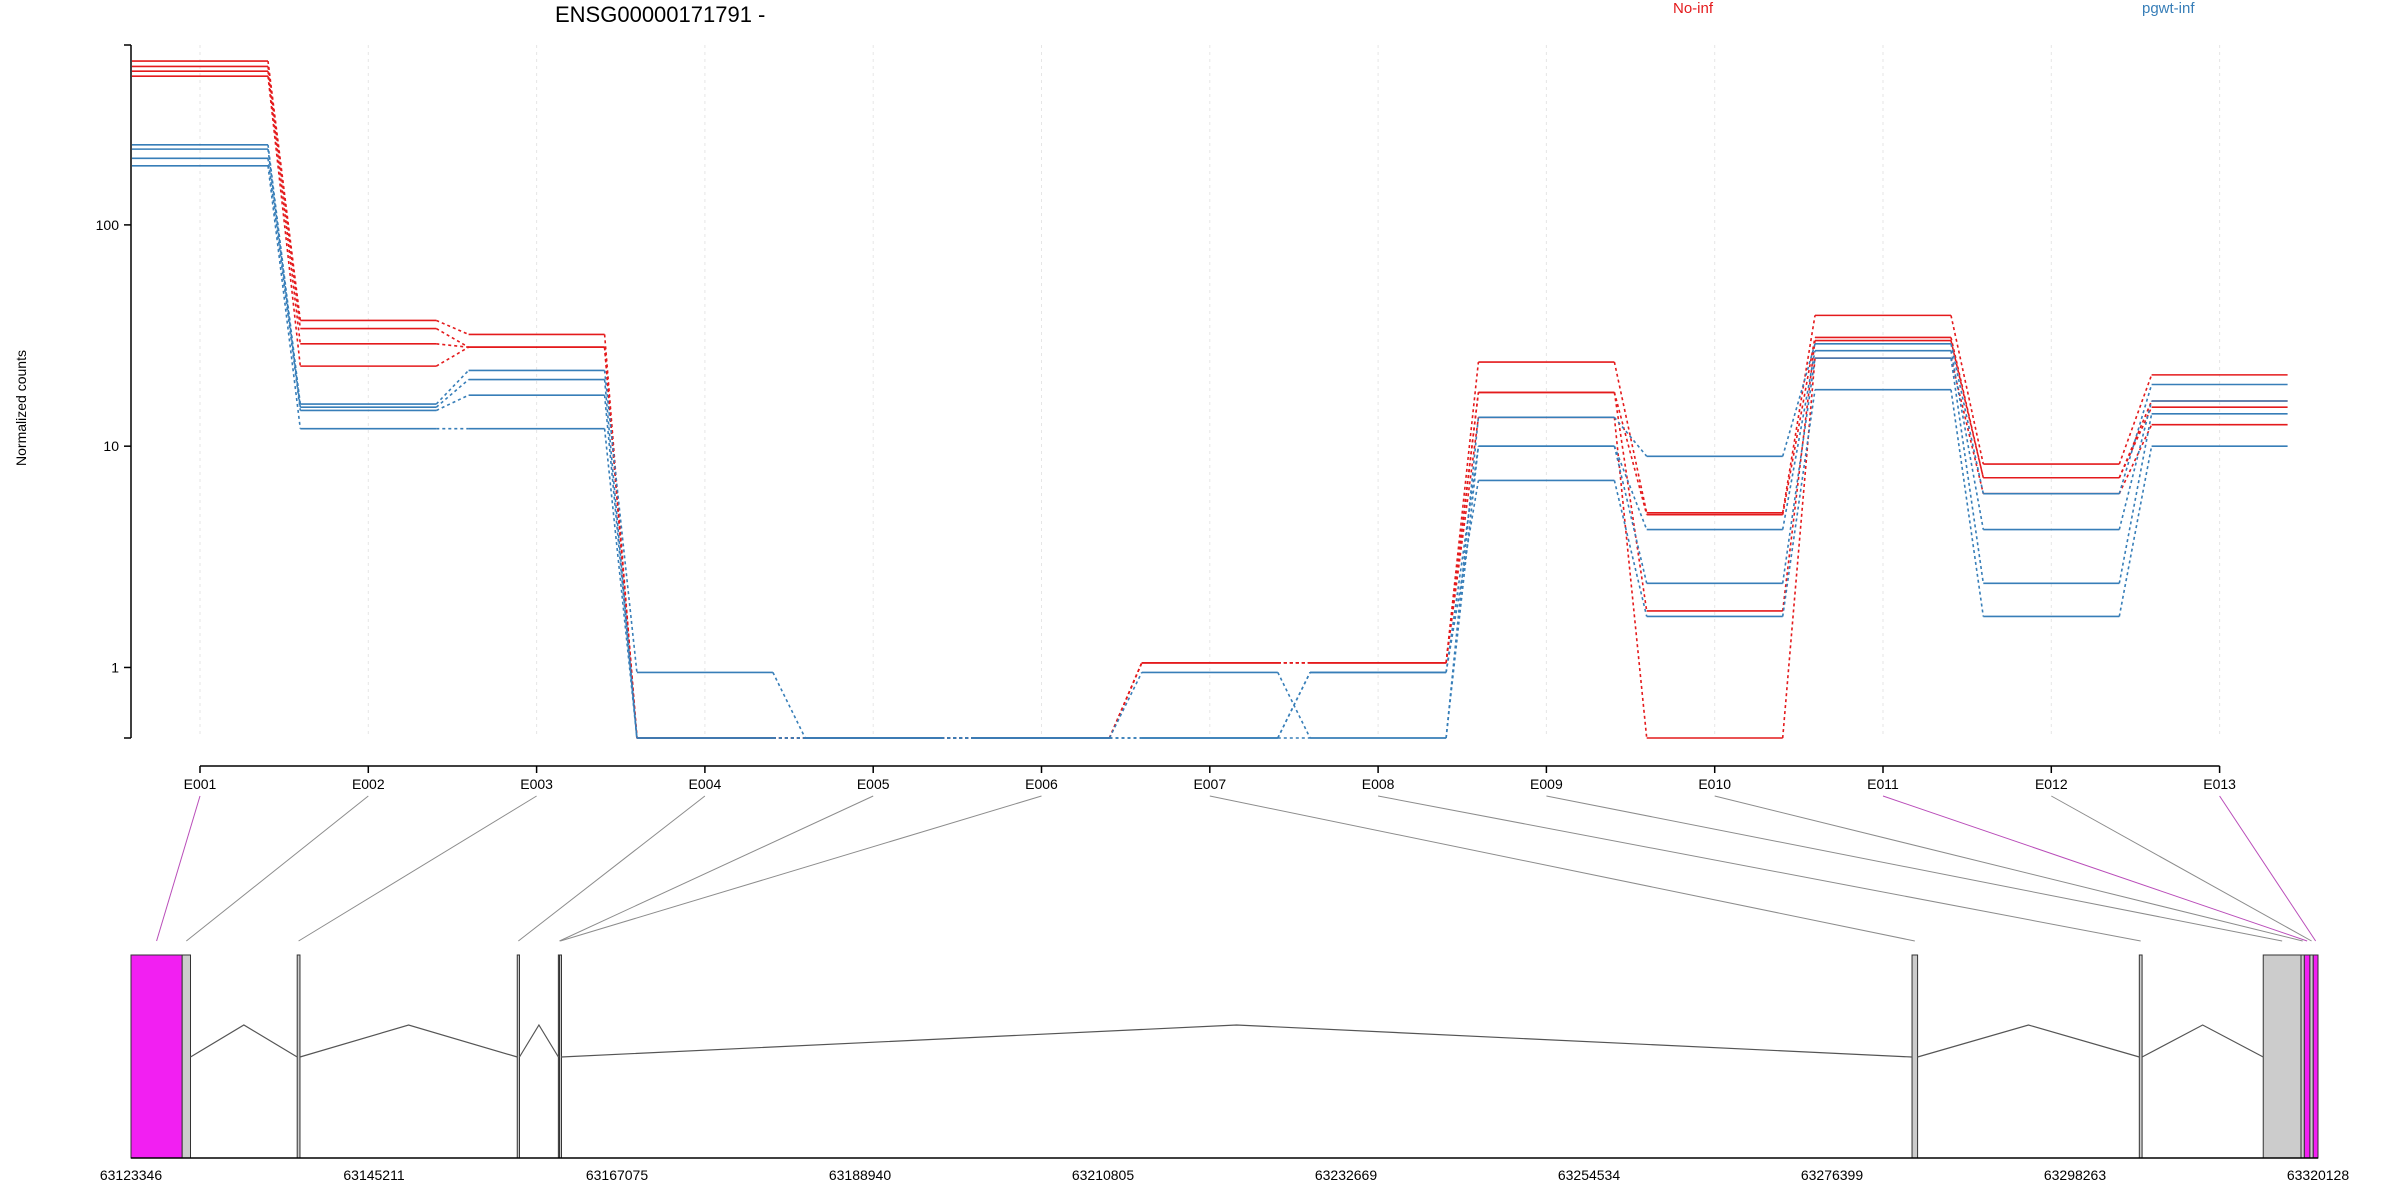  What do you see at coordinates (368, 784) in the screenshot?
I see `x-tick-label-e002: E002` at bounding box center [368, 784].